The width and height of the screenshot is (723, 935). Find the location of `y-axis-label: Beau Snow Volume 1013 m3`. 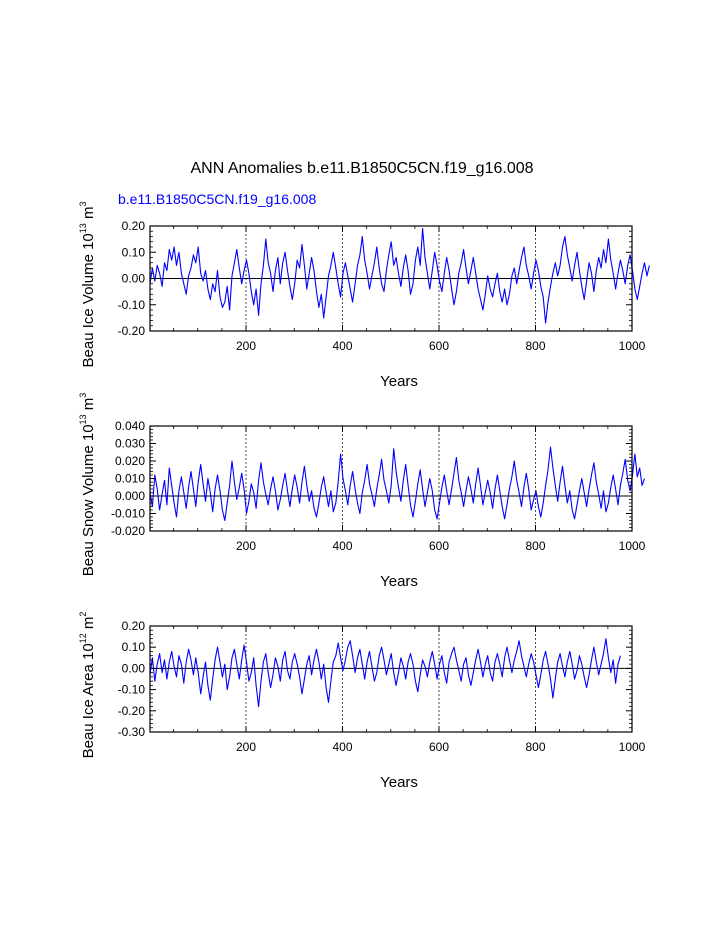

y-axis-label: Beau Snow Volume 1013 m3 is located at coordinates (87, 484).